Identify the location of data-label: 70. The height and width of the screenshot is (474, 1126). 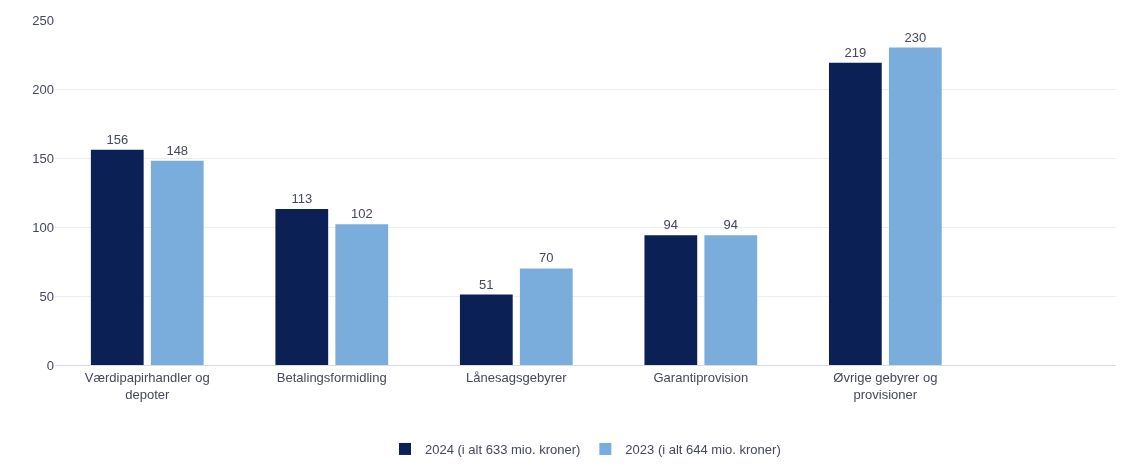
(546, 258).